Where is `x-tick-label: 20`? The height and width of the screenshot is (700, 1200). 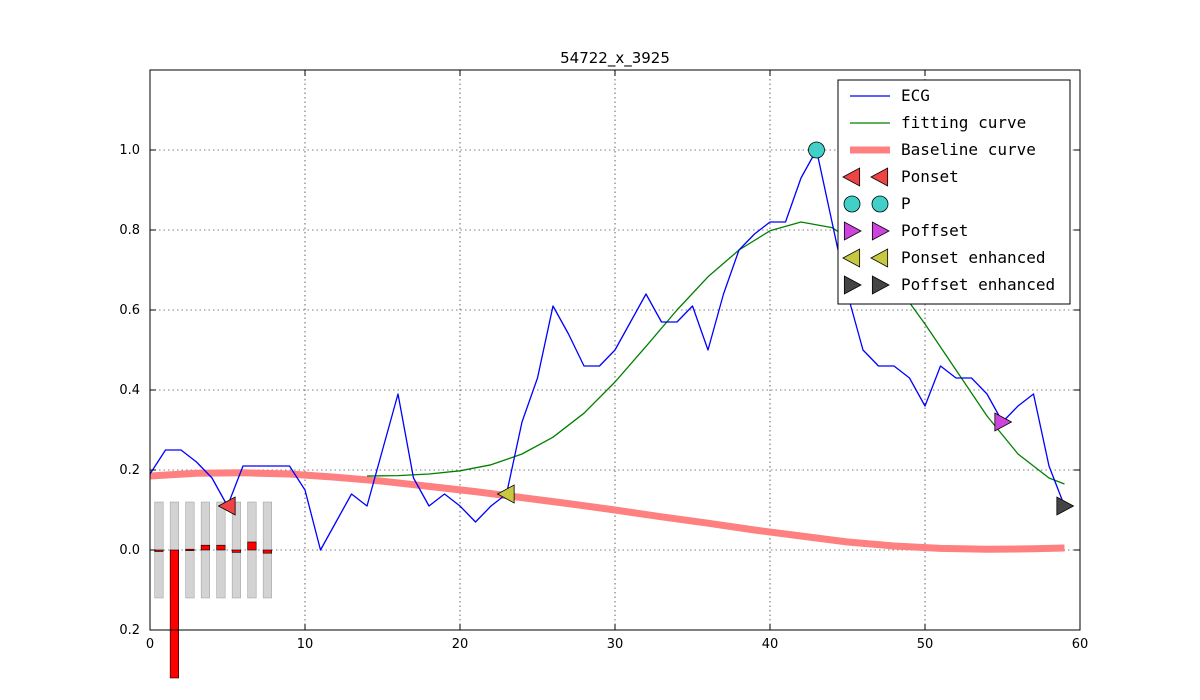 x-tick-label: 20 is located at coordinates (460, 644).